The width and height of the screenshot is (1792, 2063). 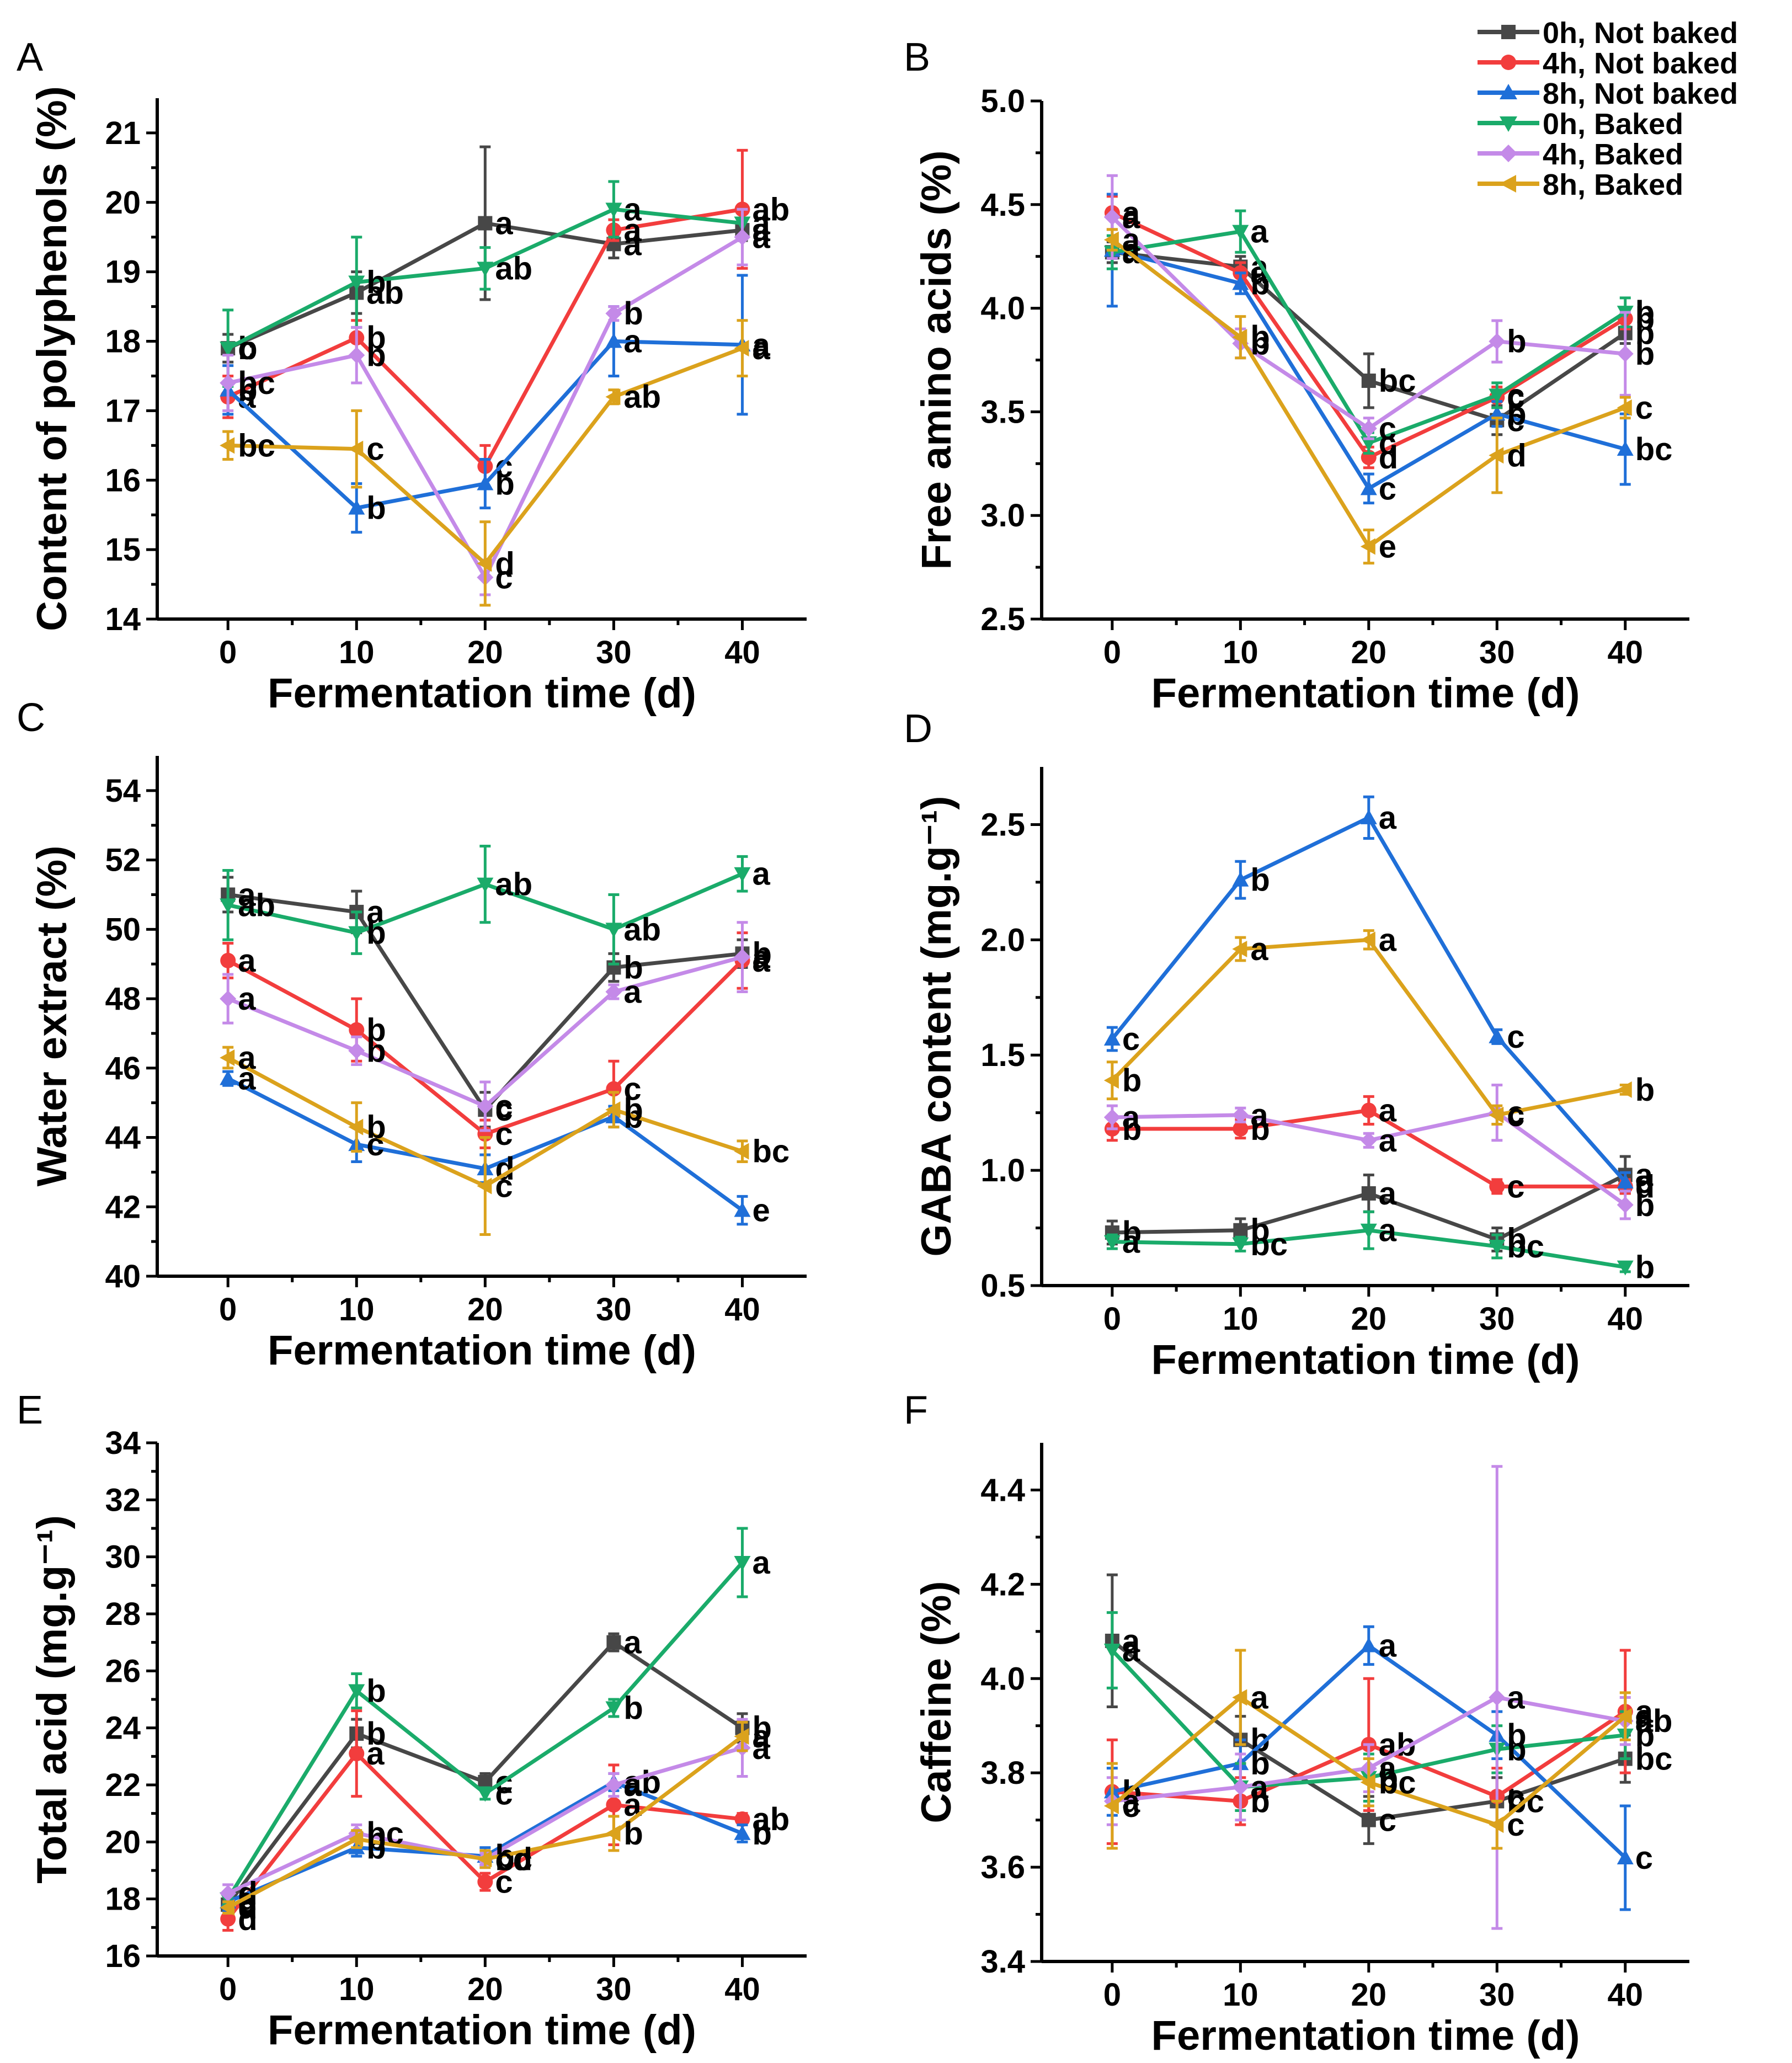 I want to click on legend-item: 8h, Baked, so click(x=1580, y=184).